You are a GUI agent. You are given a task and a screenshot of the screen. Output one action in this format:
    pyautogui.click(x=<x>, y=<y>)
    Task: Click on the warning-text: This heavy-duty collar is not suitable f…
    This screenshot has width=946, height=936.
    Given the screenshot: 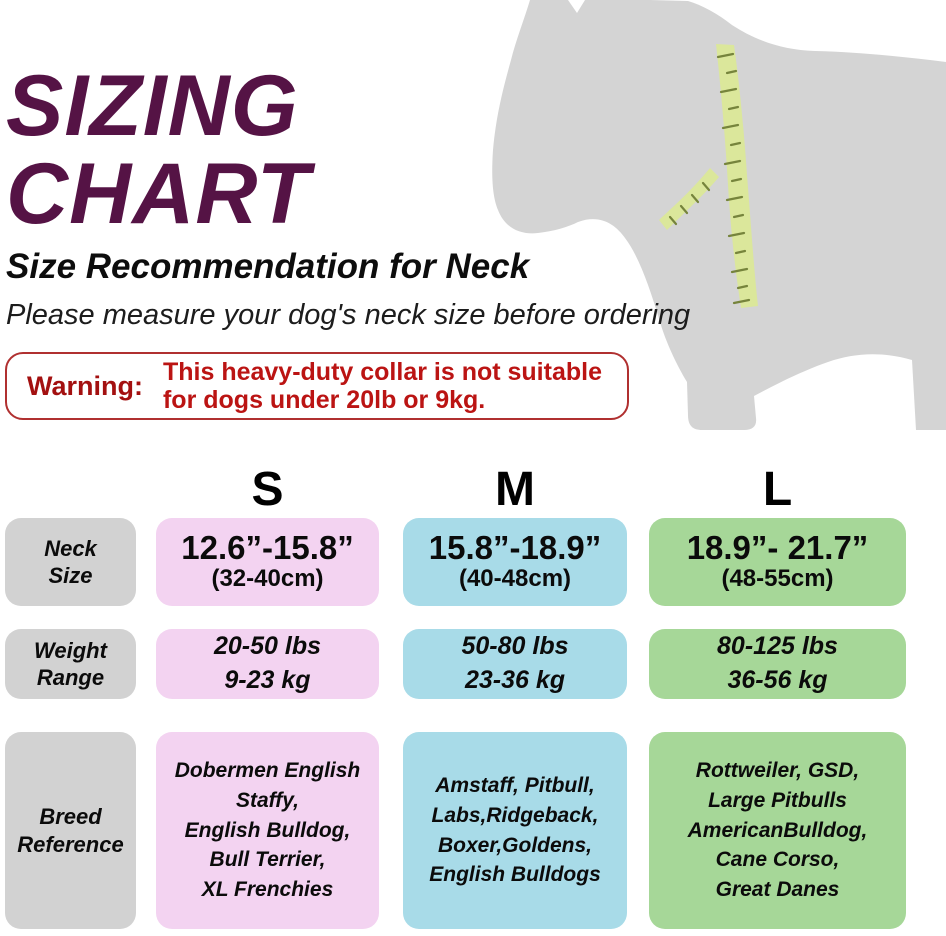 What is the action you would take?
    pyautogui.click(x=382, y=386)
    